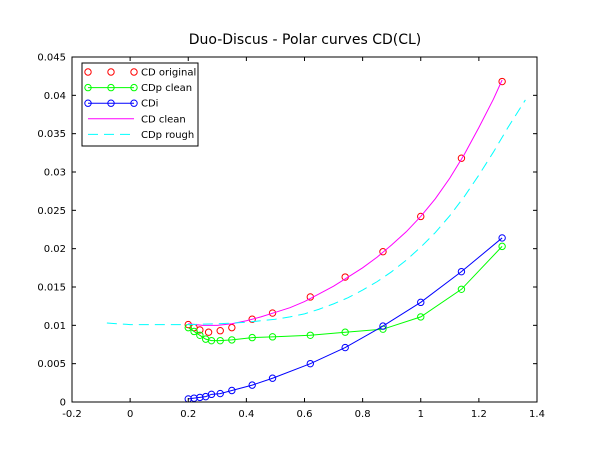 The height and width of the screenshot is (465, 610). I want to click on y-tick-label: 0.03, so click(55, 173).